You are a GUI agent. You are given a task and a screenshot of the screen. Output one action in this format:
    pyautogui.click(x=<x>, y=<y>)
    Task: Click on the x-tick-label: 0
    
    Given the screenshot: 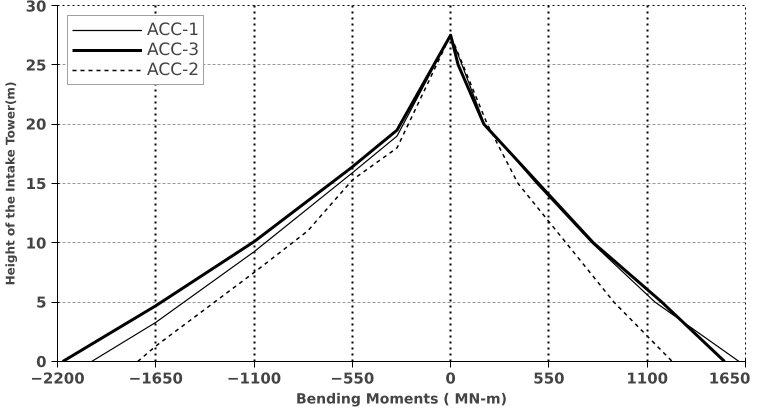 What is the action you would take?
    pyautogui.click(x=450, y=379)
    